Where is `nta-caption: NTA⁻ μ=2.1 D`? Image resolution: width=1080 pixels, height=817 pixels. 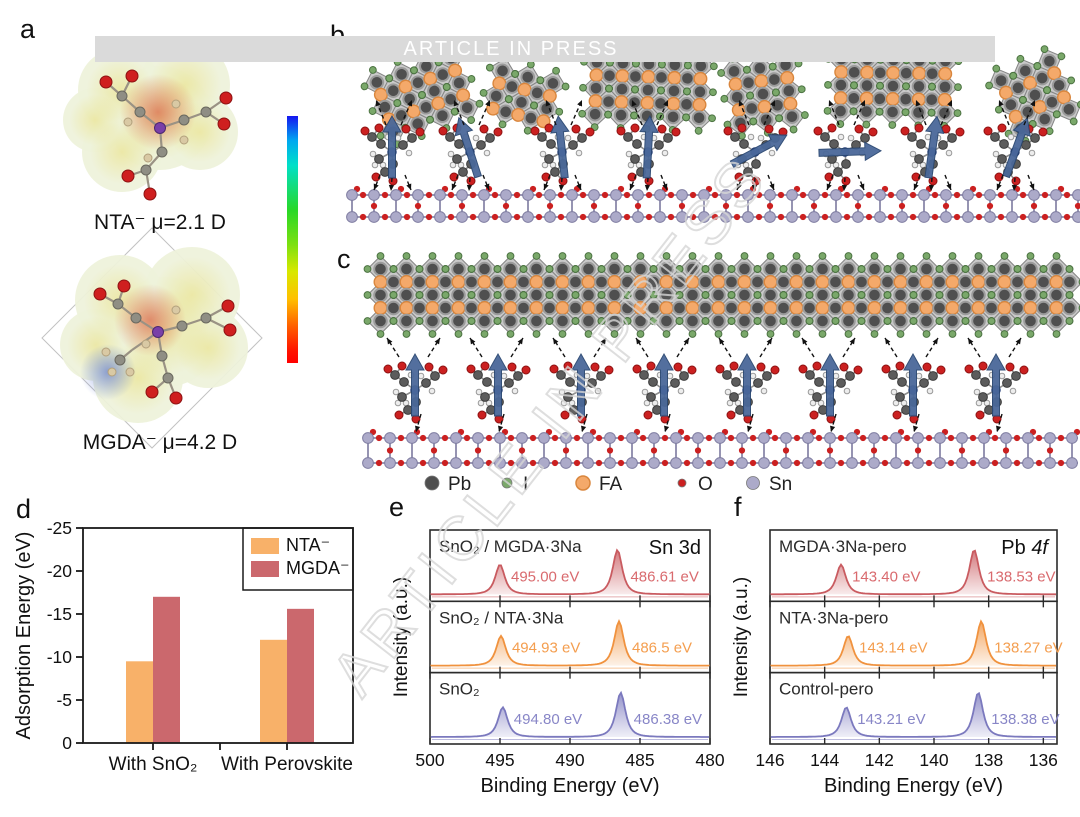
nta-caption: NTA⁻ μ=2.1 D is located at coordinates (160, 222).